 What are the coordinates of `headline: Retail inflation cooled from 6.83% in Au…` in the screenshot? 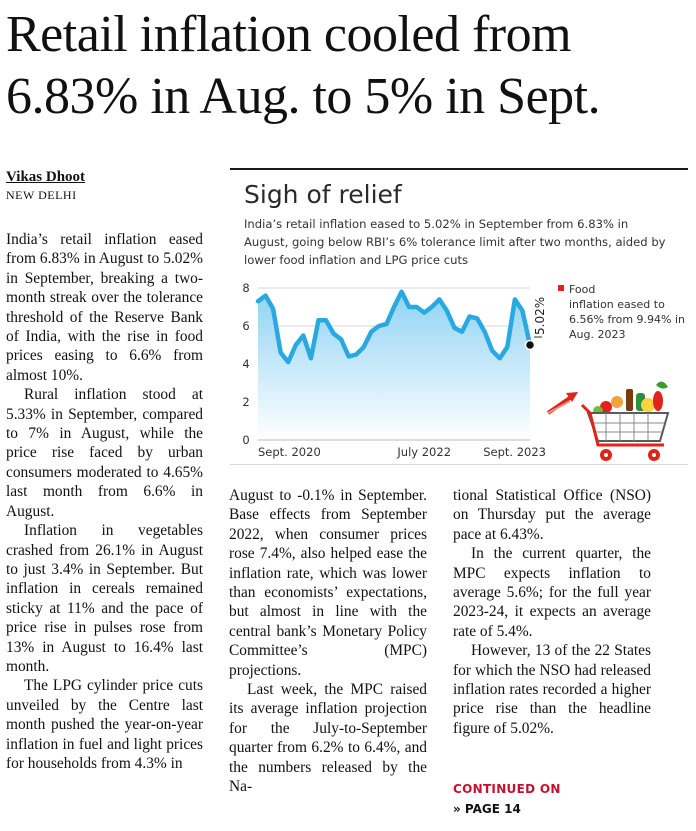 It's located at (349, 66).